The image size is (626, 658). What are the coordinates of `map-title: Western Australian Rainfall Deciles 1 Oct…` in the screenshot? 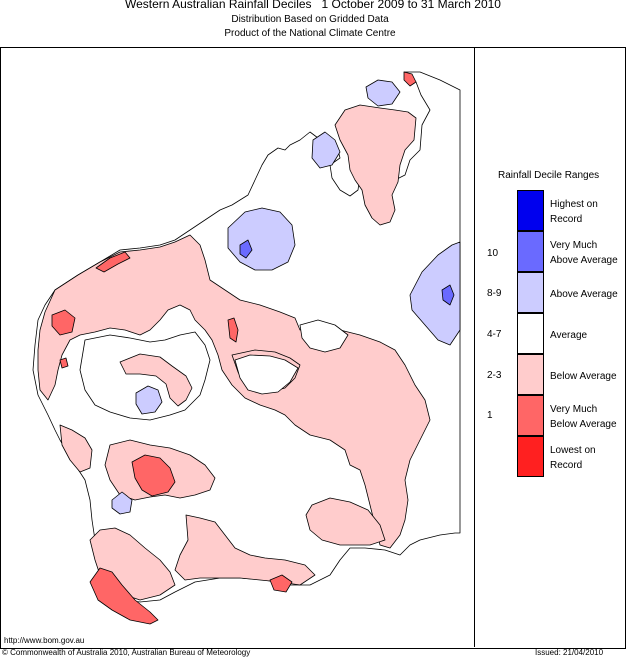 It's located at (313, 5).